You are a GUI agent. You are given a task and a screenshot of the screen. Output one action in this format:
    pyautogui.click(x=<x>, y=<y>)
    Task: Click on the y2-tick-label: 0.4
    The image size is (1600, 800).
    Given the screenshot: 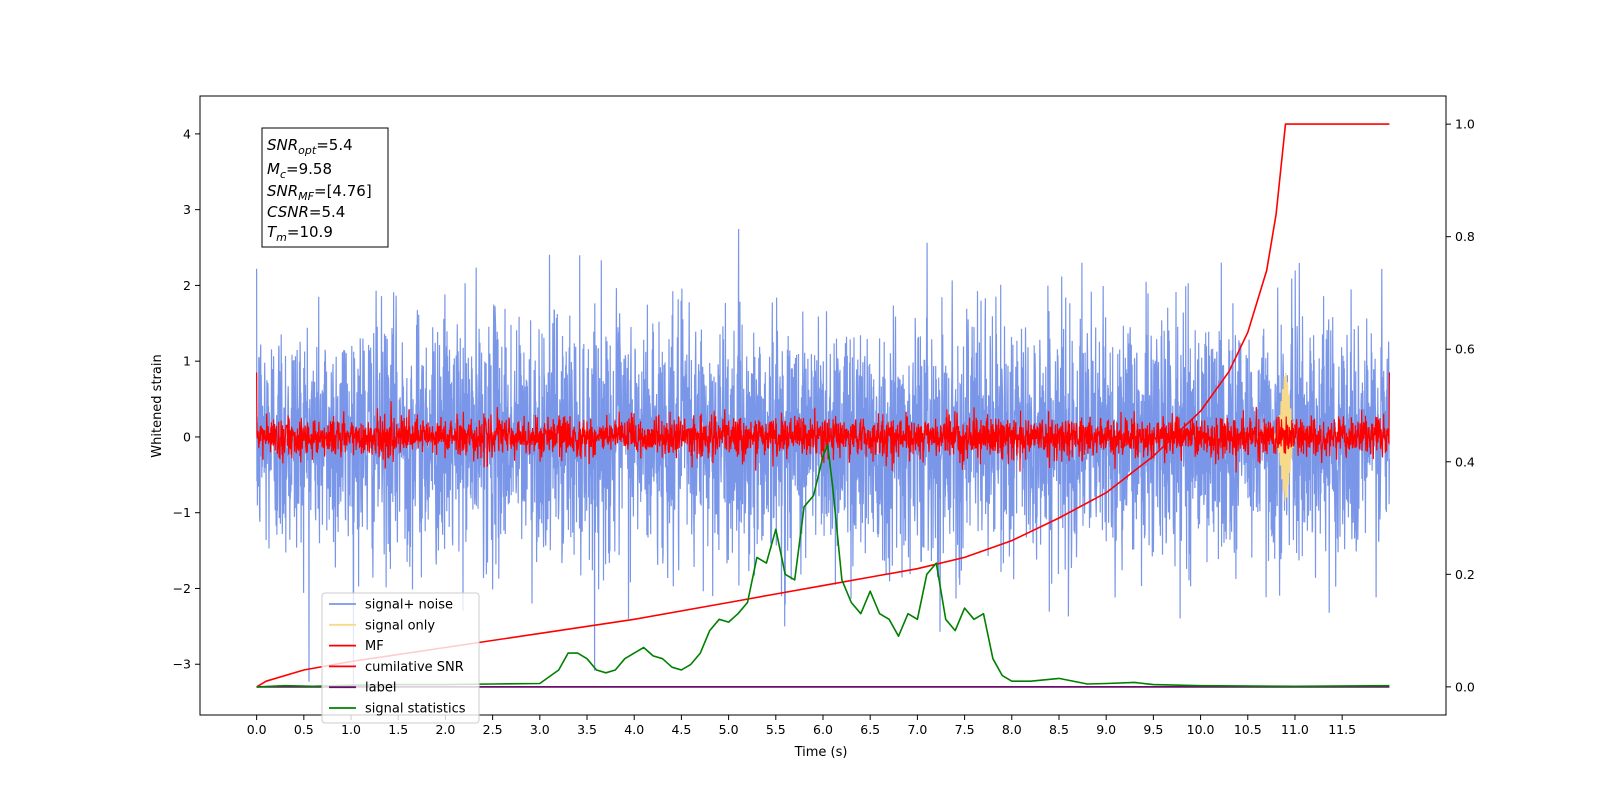 What is the action you would take?
    pyautogui.click(x=1465, y=461)
    